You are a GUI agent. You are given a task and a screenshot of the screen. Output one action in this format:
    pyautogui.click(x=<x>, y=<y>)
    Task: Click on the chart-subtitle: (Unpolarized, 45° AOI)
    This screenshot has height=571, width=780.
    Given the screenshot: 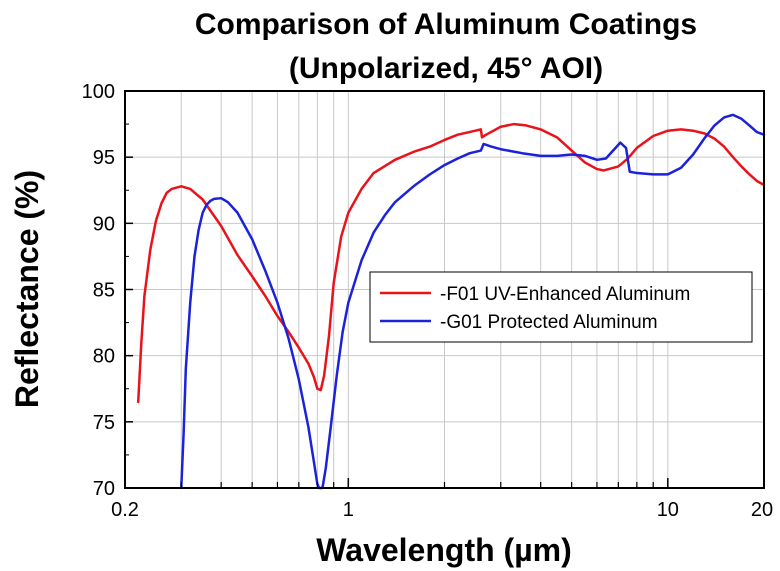 What is the action you would take?
    pyautogui.click(x=446, y=68)
    